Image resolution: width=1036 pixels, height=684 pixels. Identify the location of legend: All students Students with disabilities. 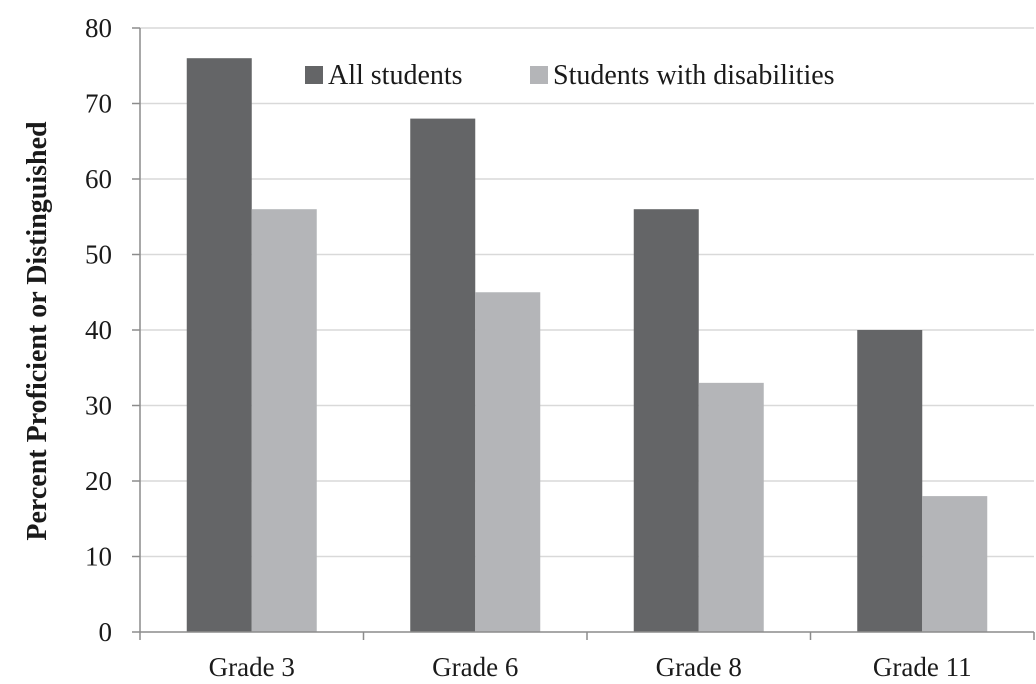
(570, 75).